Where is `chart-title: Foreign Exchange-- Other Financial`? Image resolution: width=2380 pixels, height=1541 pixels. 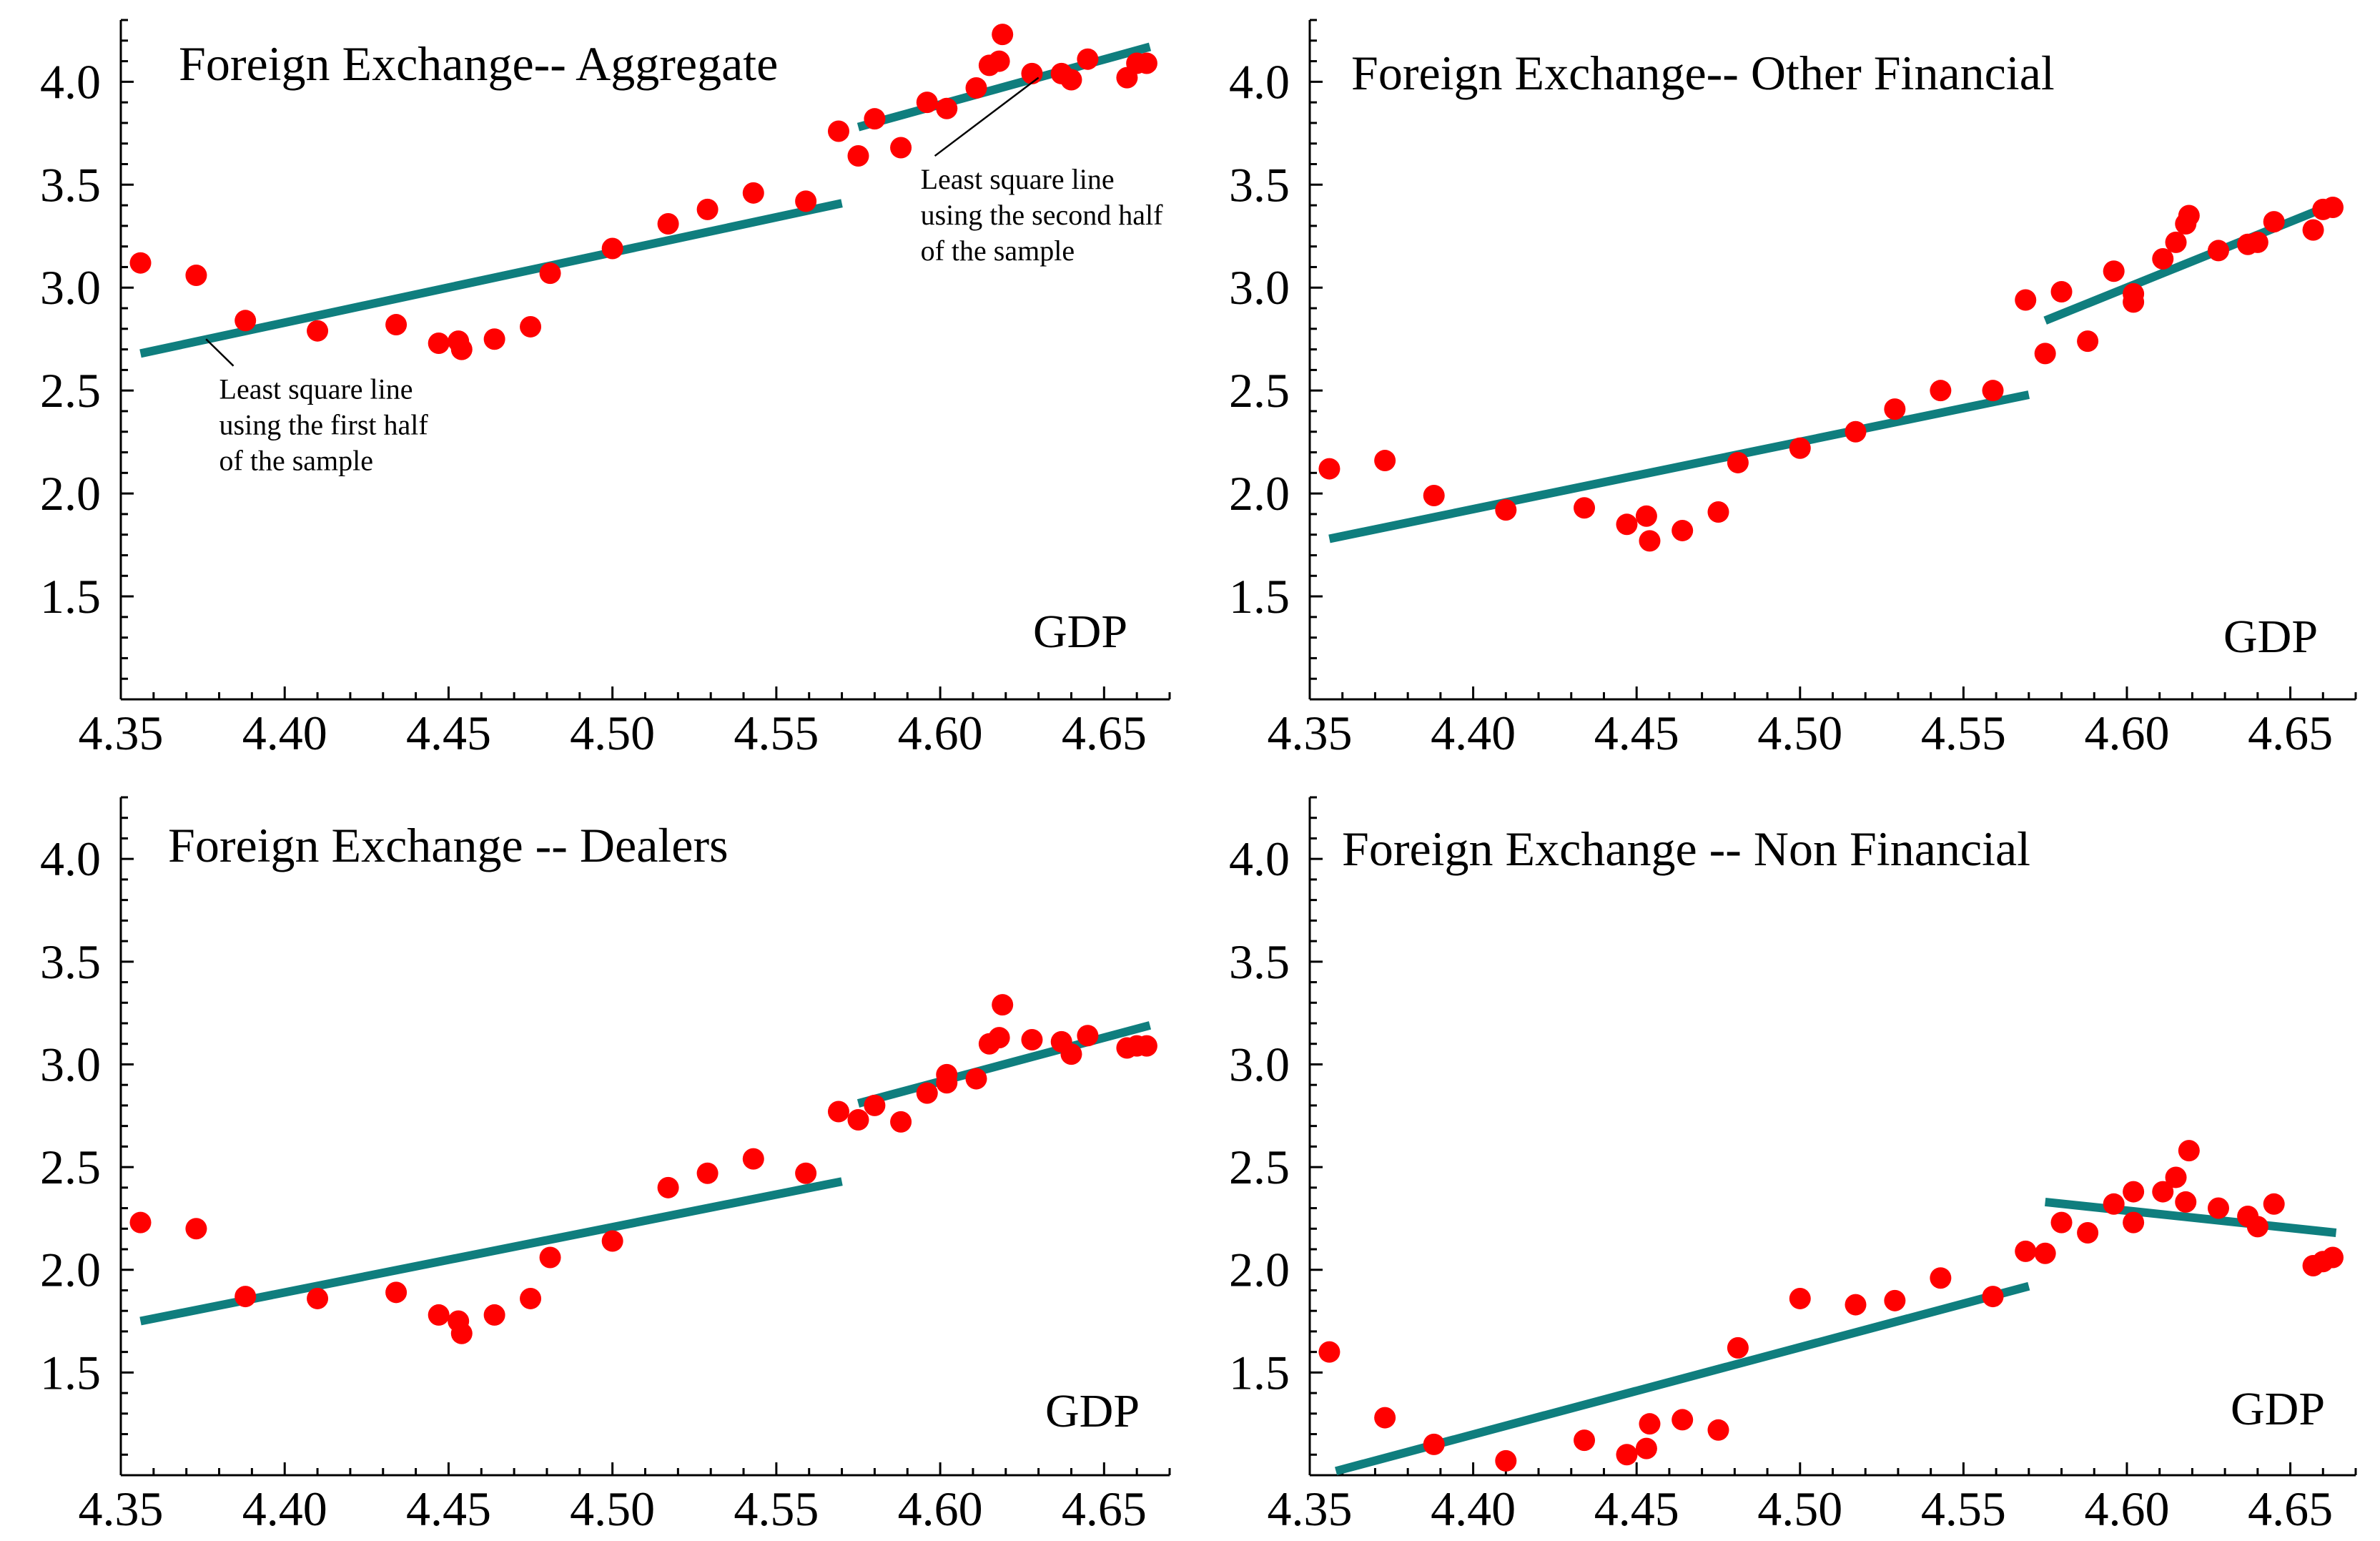
chart-title: Foreign Exchange-- Other Financial is located at coordinates (1703, 73).